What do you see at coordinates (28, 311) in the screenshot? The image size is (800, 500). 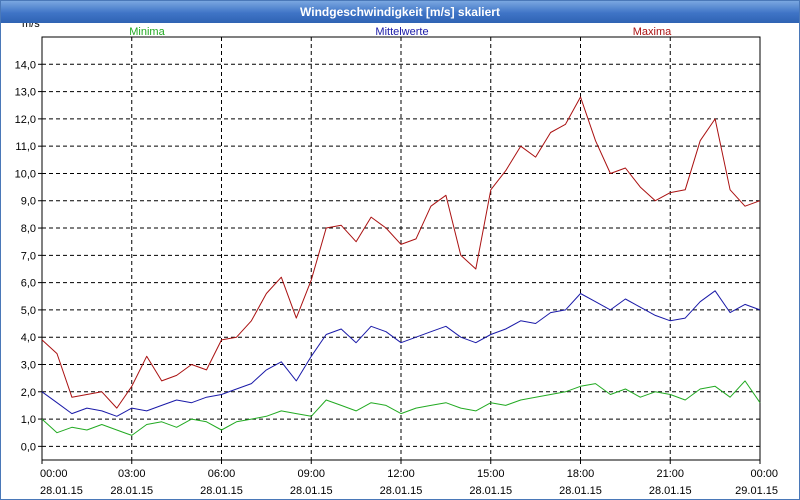 I see `y-tick-label: 5,0` at bounding box center [28, 311].